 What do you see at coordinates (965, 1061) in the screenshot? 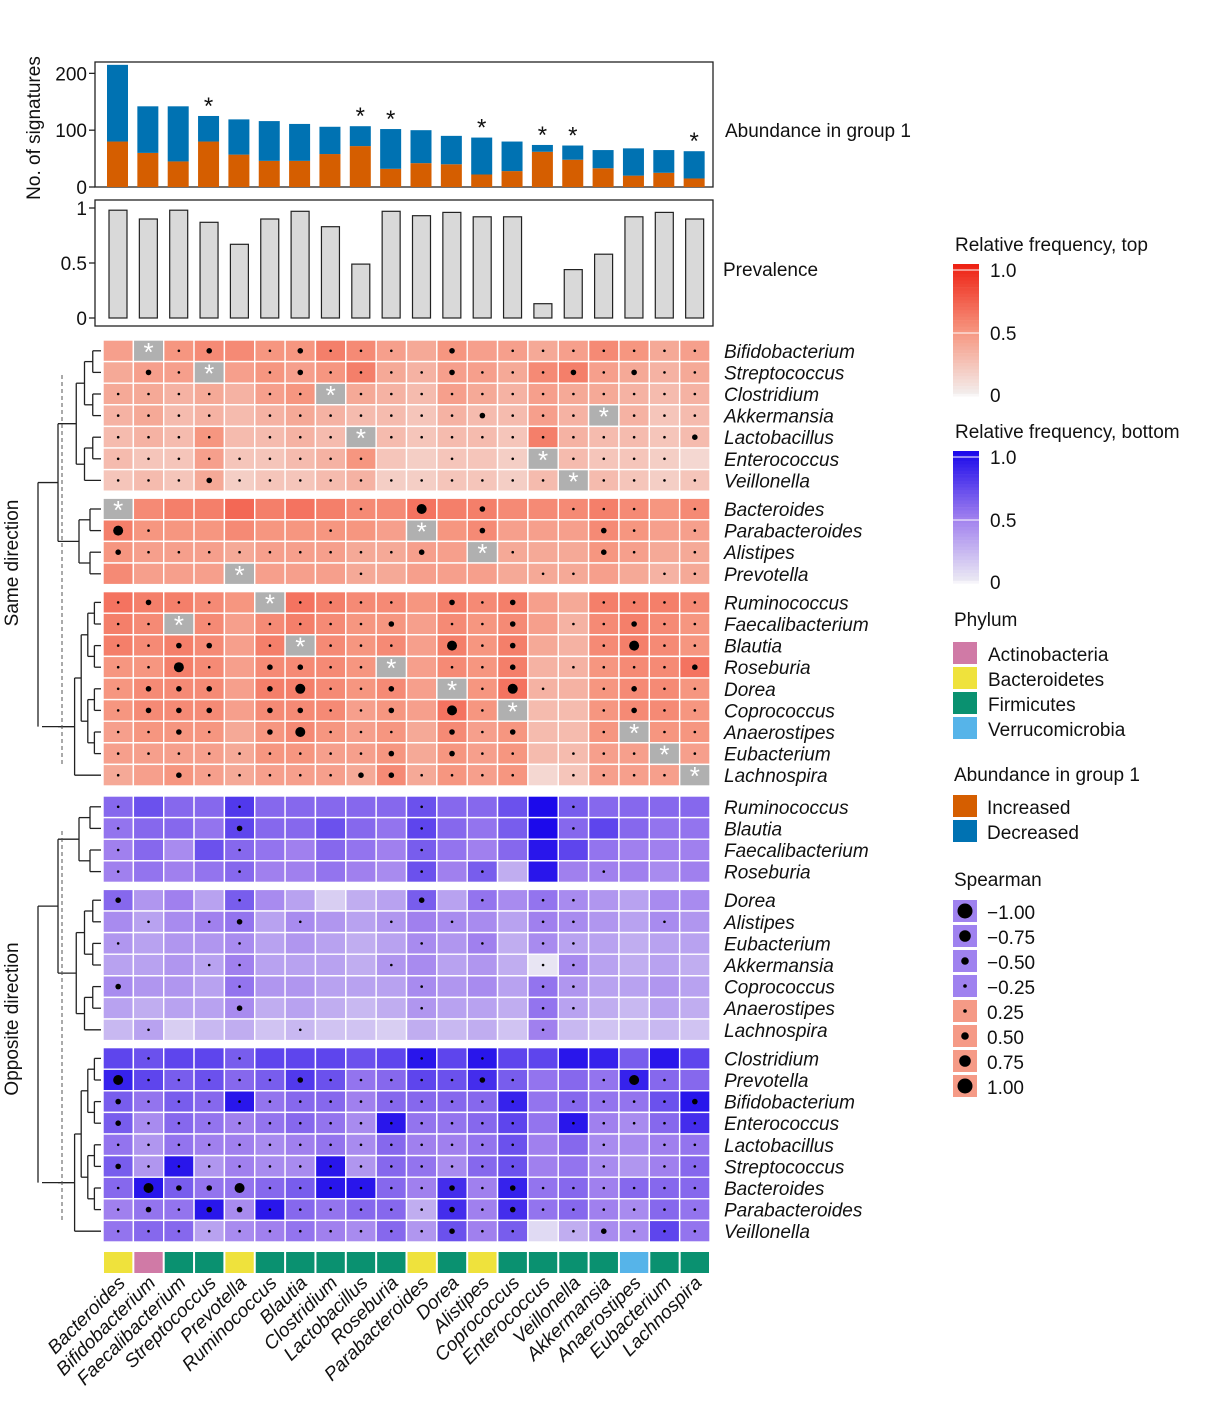
I see `spearman-legend-dot` at bounding box center [965, 1061].